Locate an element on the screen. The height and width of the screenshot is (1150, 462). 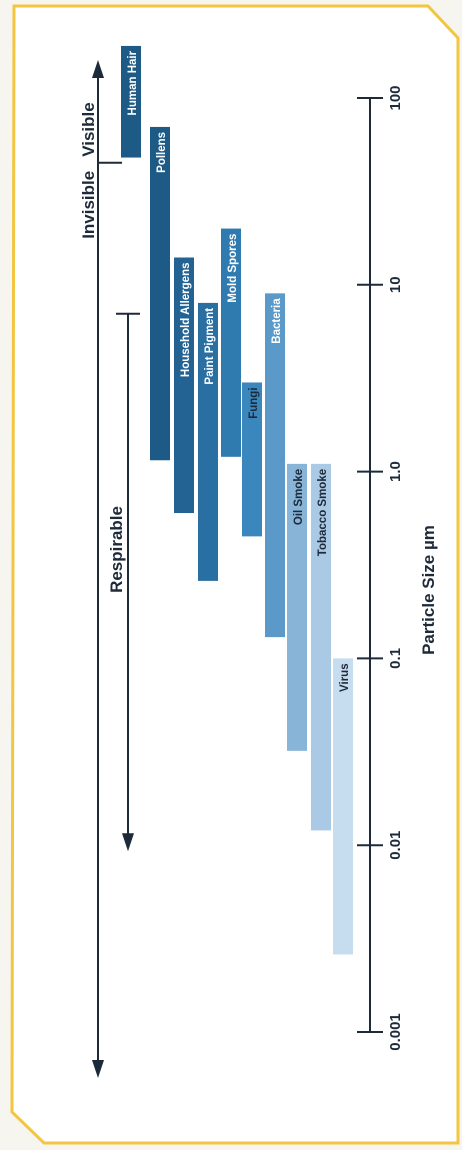
bar-tobacco-smoke is located at coordinates (321, 647).